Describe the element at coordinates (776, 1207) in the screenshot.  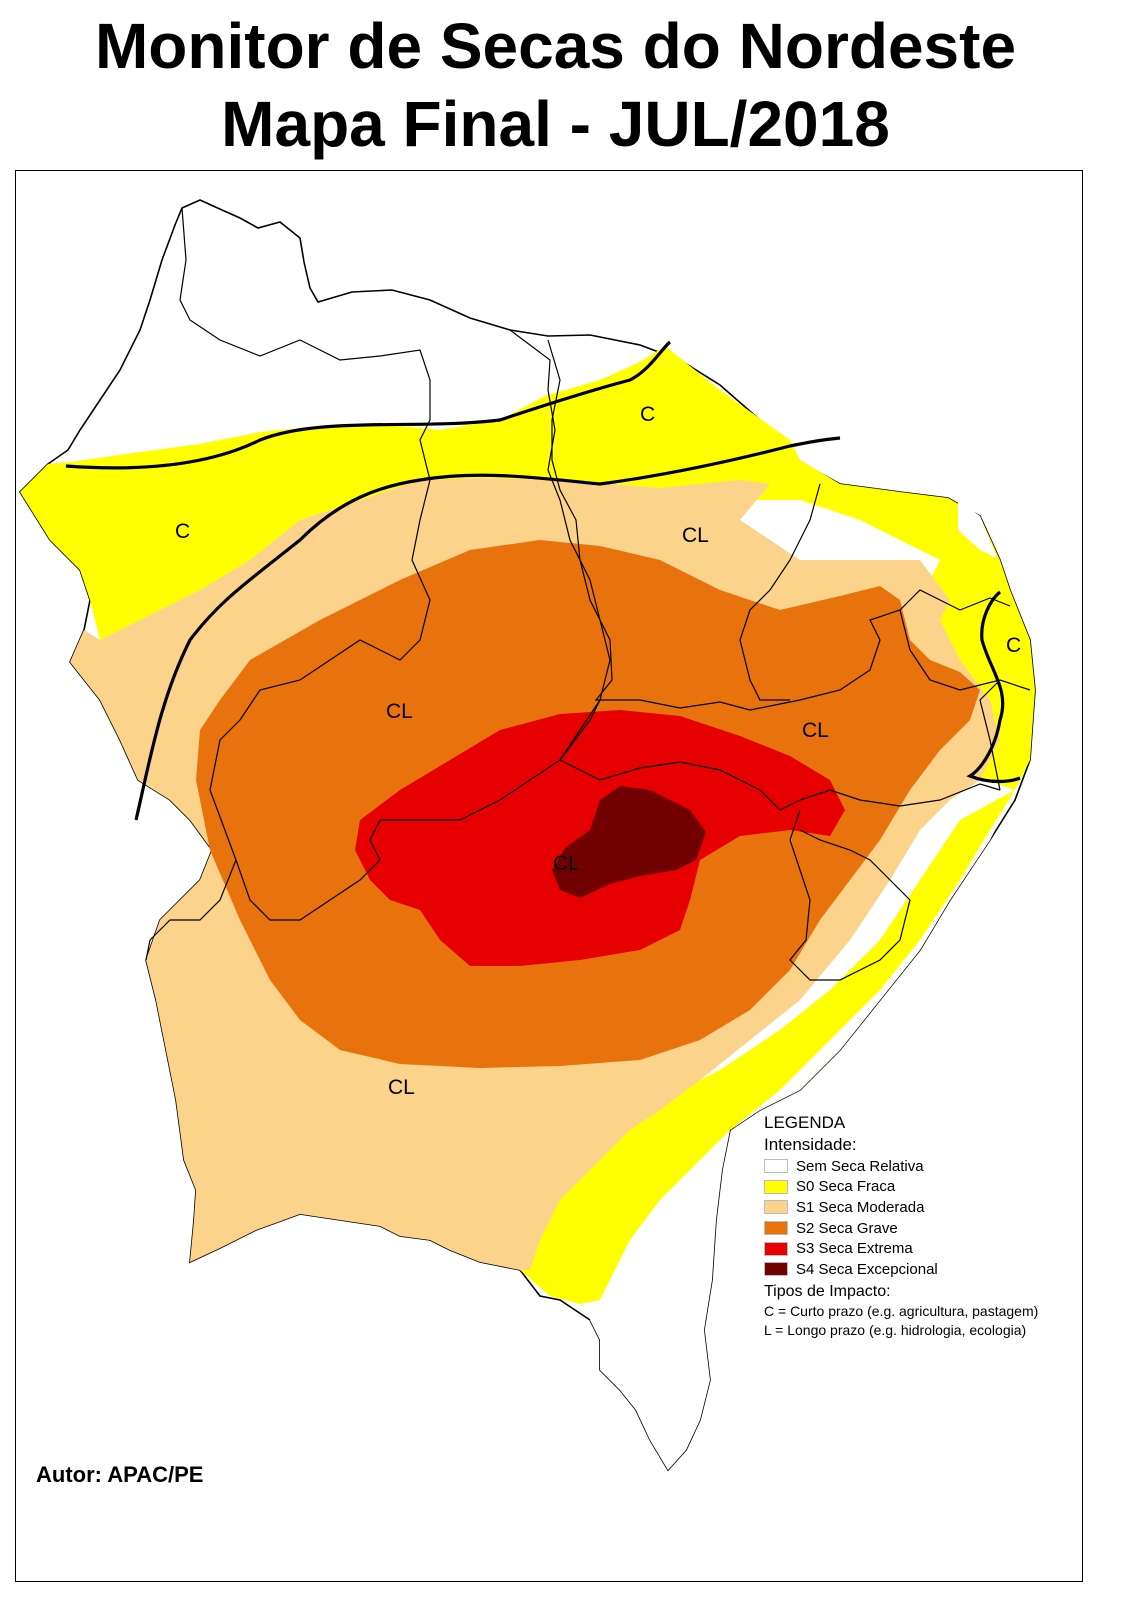
I see `swatch-s1` at that location.